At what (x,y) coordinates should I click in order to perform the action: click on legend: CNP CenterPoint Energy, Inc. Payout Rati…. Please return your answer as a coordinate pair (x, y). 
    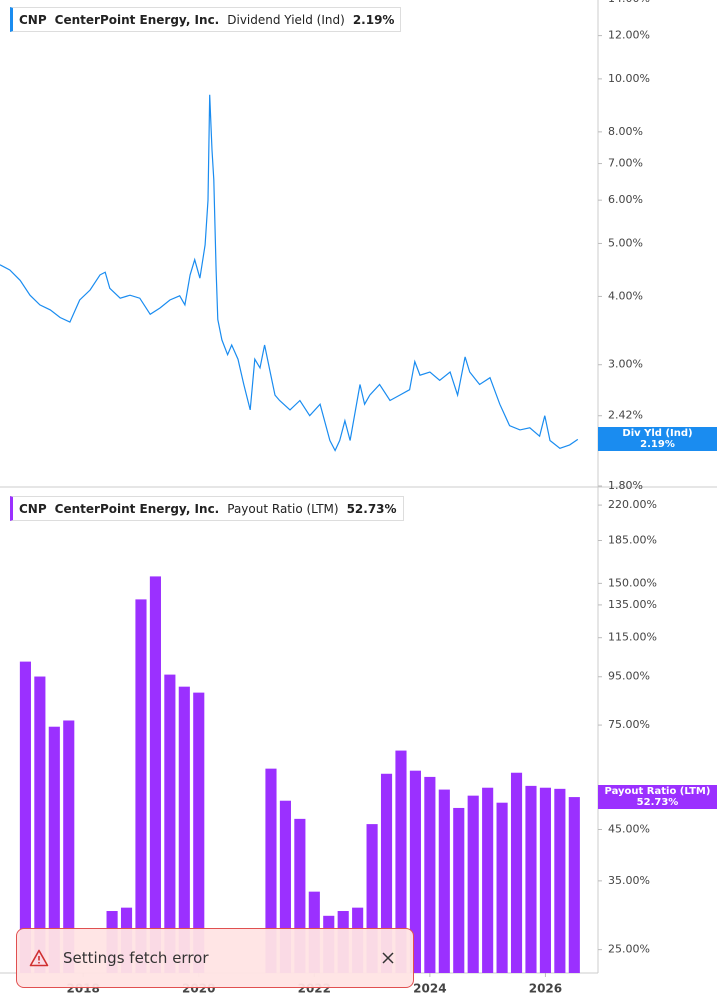
    Looking at the image, I should click on (207, 508).